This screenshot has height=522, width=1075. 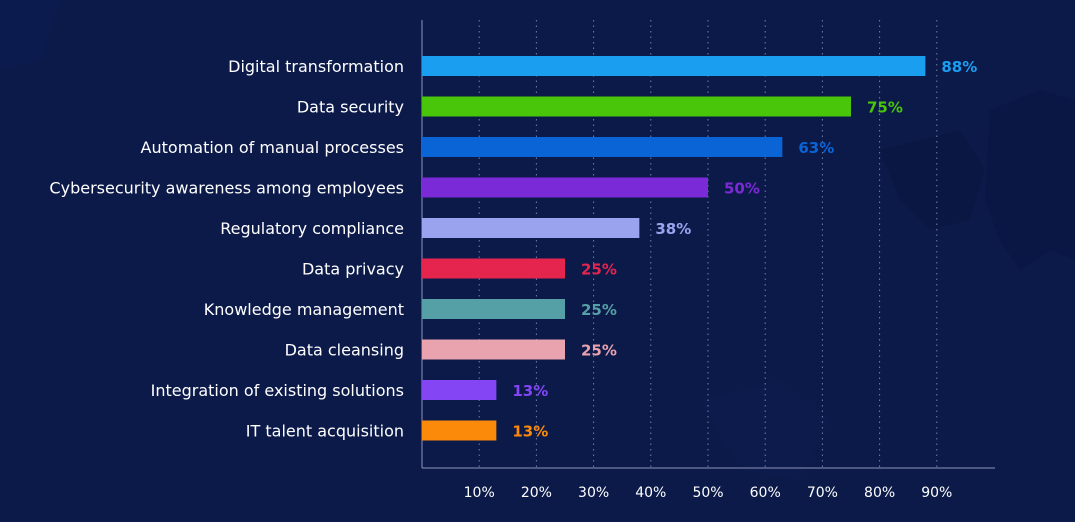 What do you see at coordinates (479, 493) in the screenshot?
I see `x-tick-label: 10%` at bounding box center [479, 493].